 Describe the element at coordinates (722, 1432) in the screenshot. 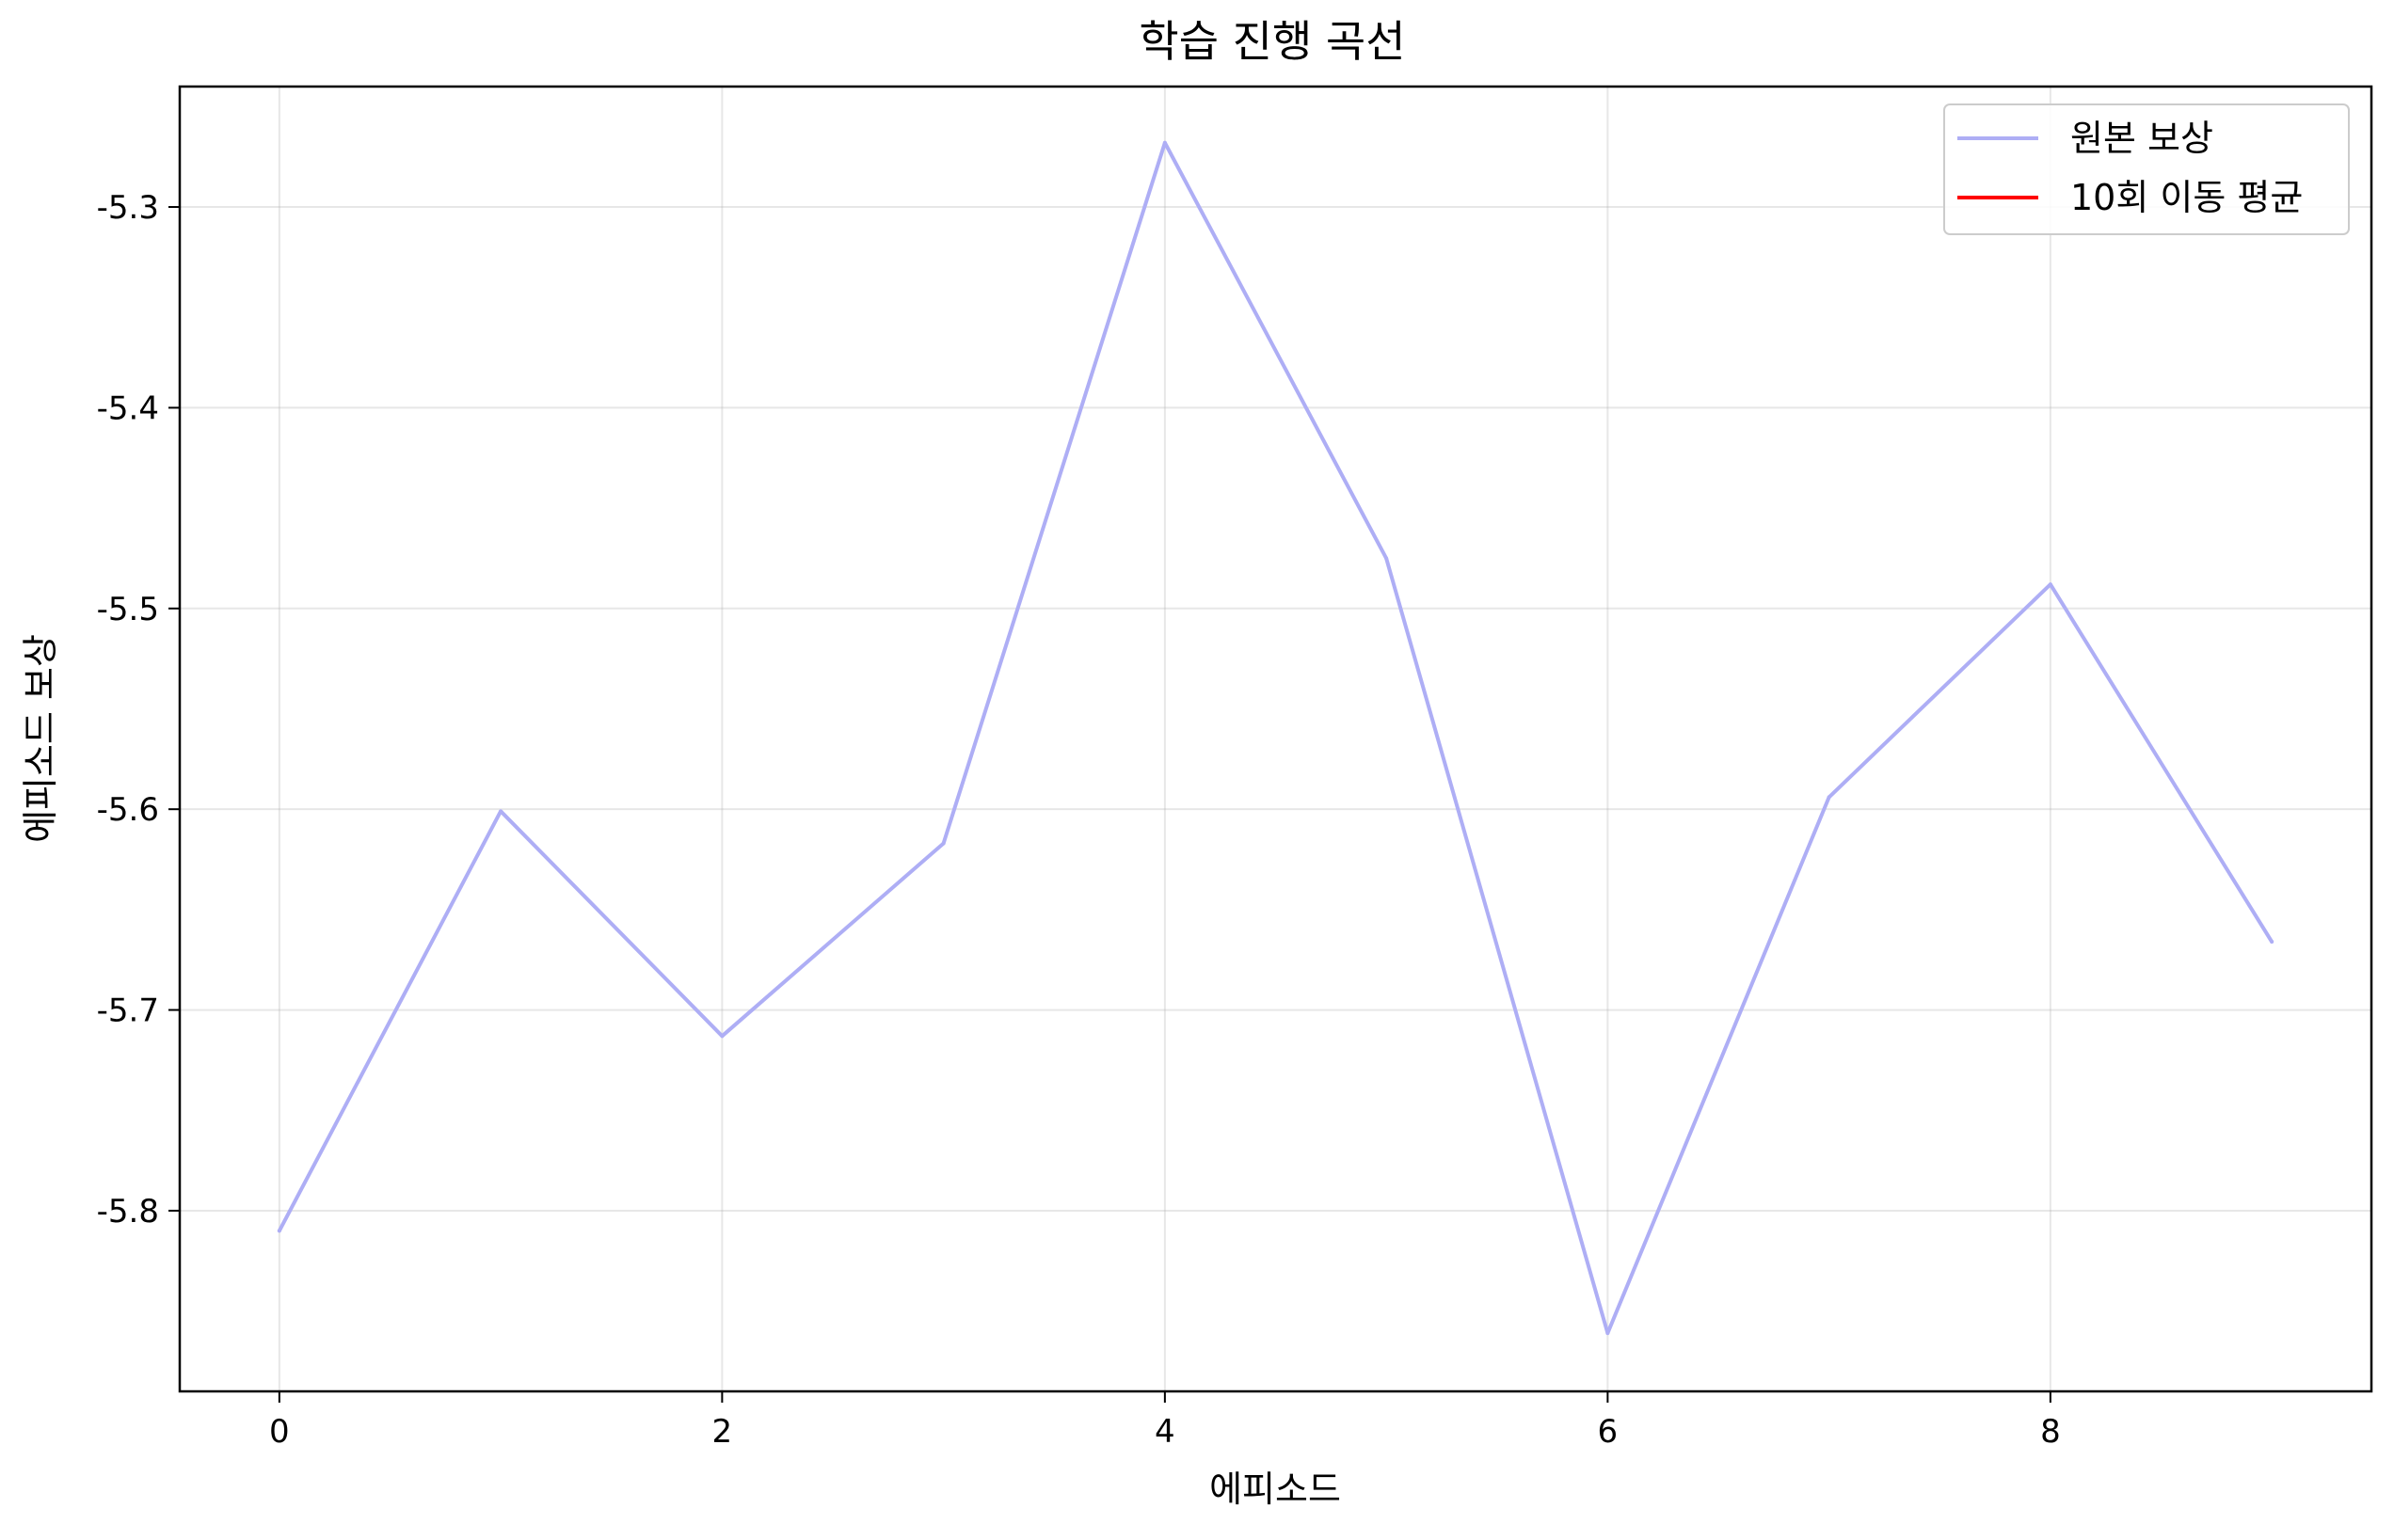

I see `x-tick-label: 2` at that location.